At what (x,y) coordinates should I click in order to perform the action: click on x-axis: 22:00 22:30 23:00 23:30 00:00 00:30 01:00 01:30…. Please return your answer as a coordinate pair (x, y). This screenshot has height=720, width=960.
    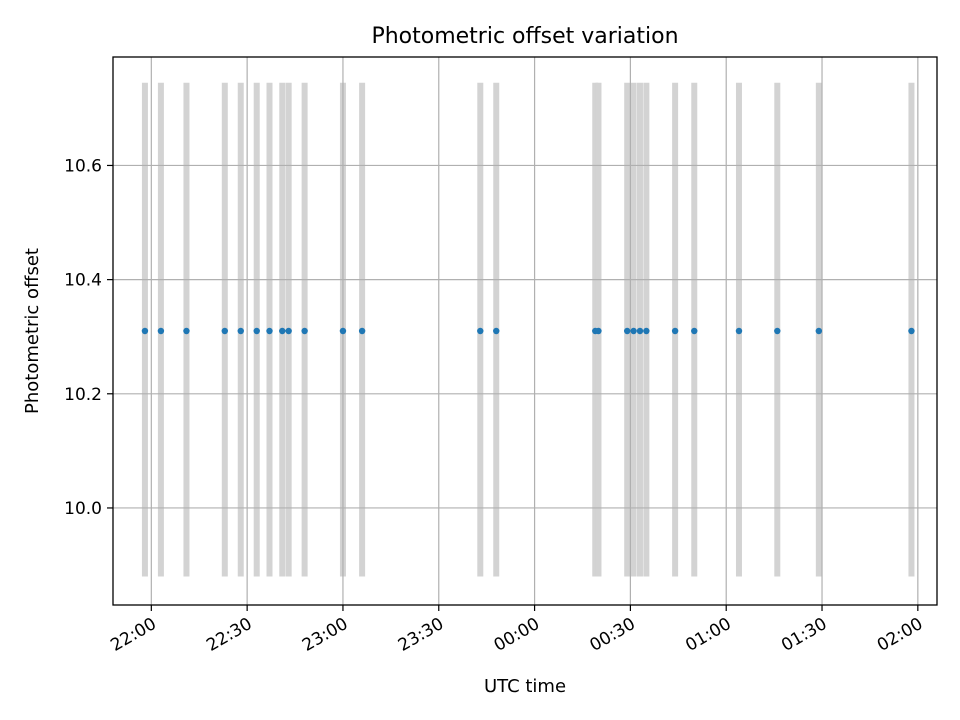
    Looking at the image, I should click on (516, 630).